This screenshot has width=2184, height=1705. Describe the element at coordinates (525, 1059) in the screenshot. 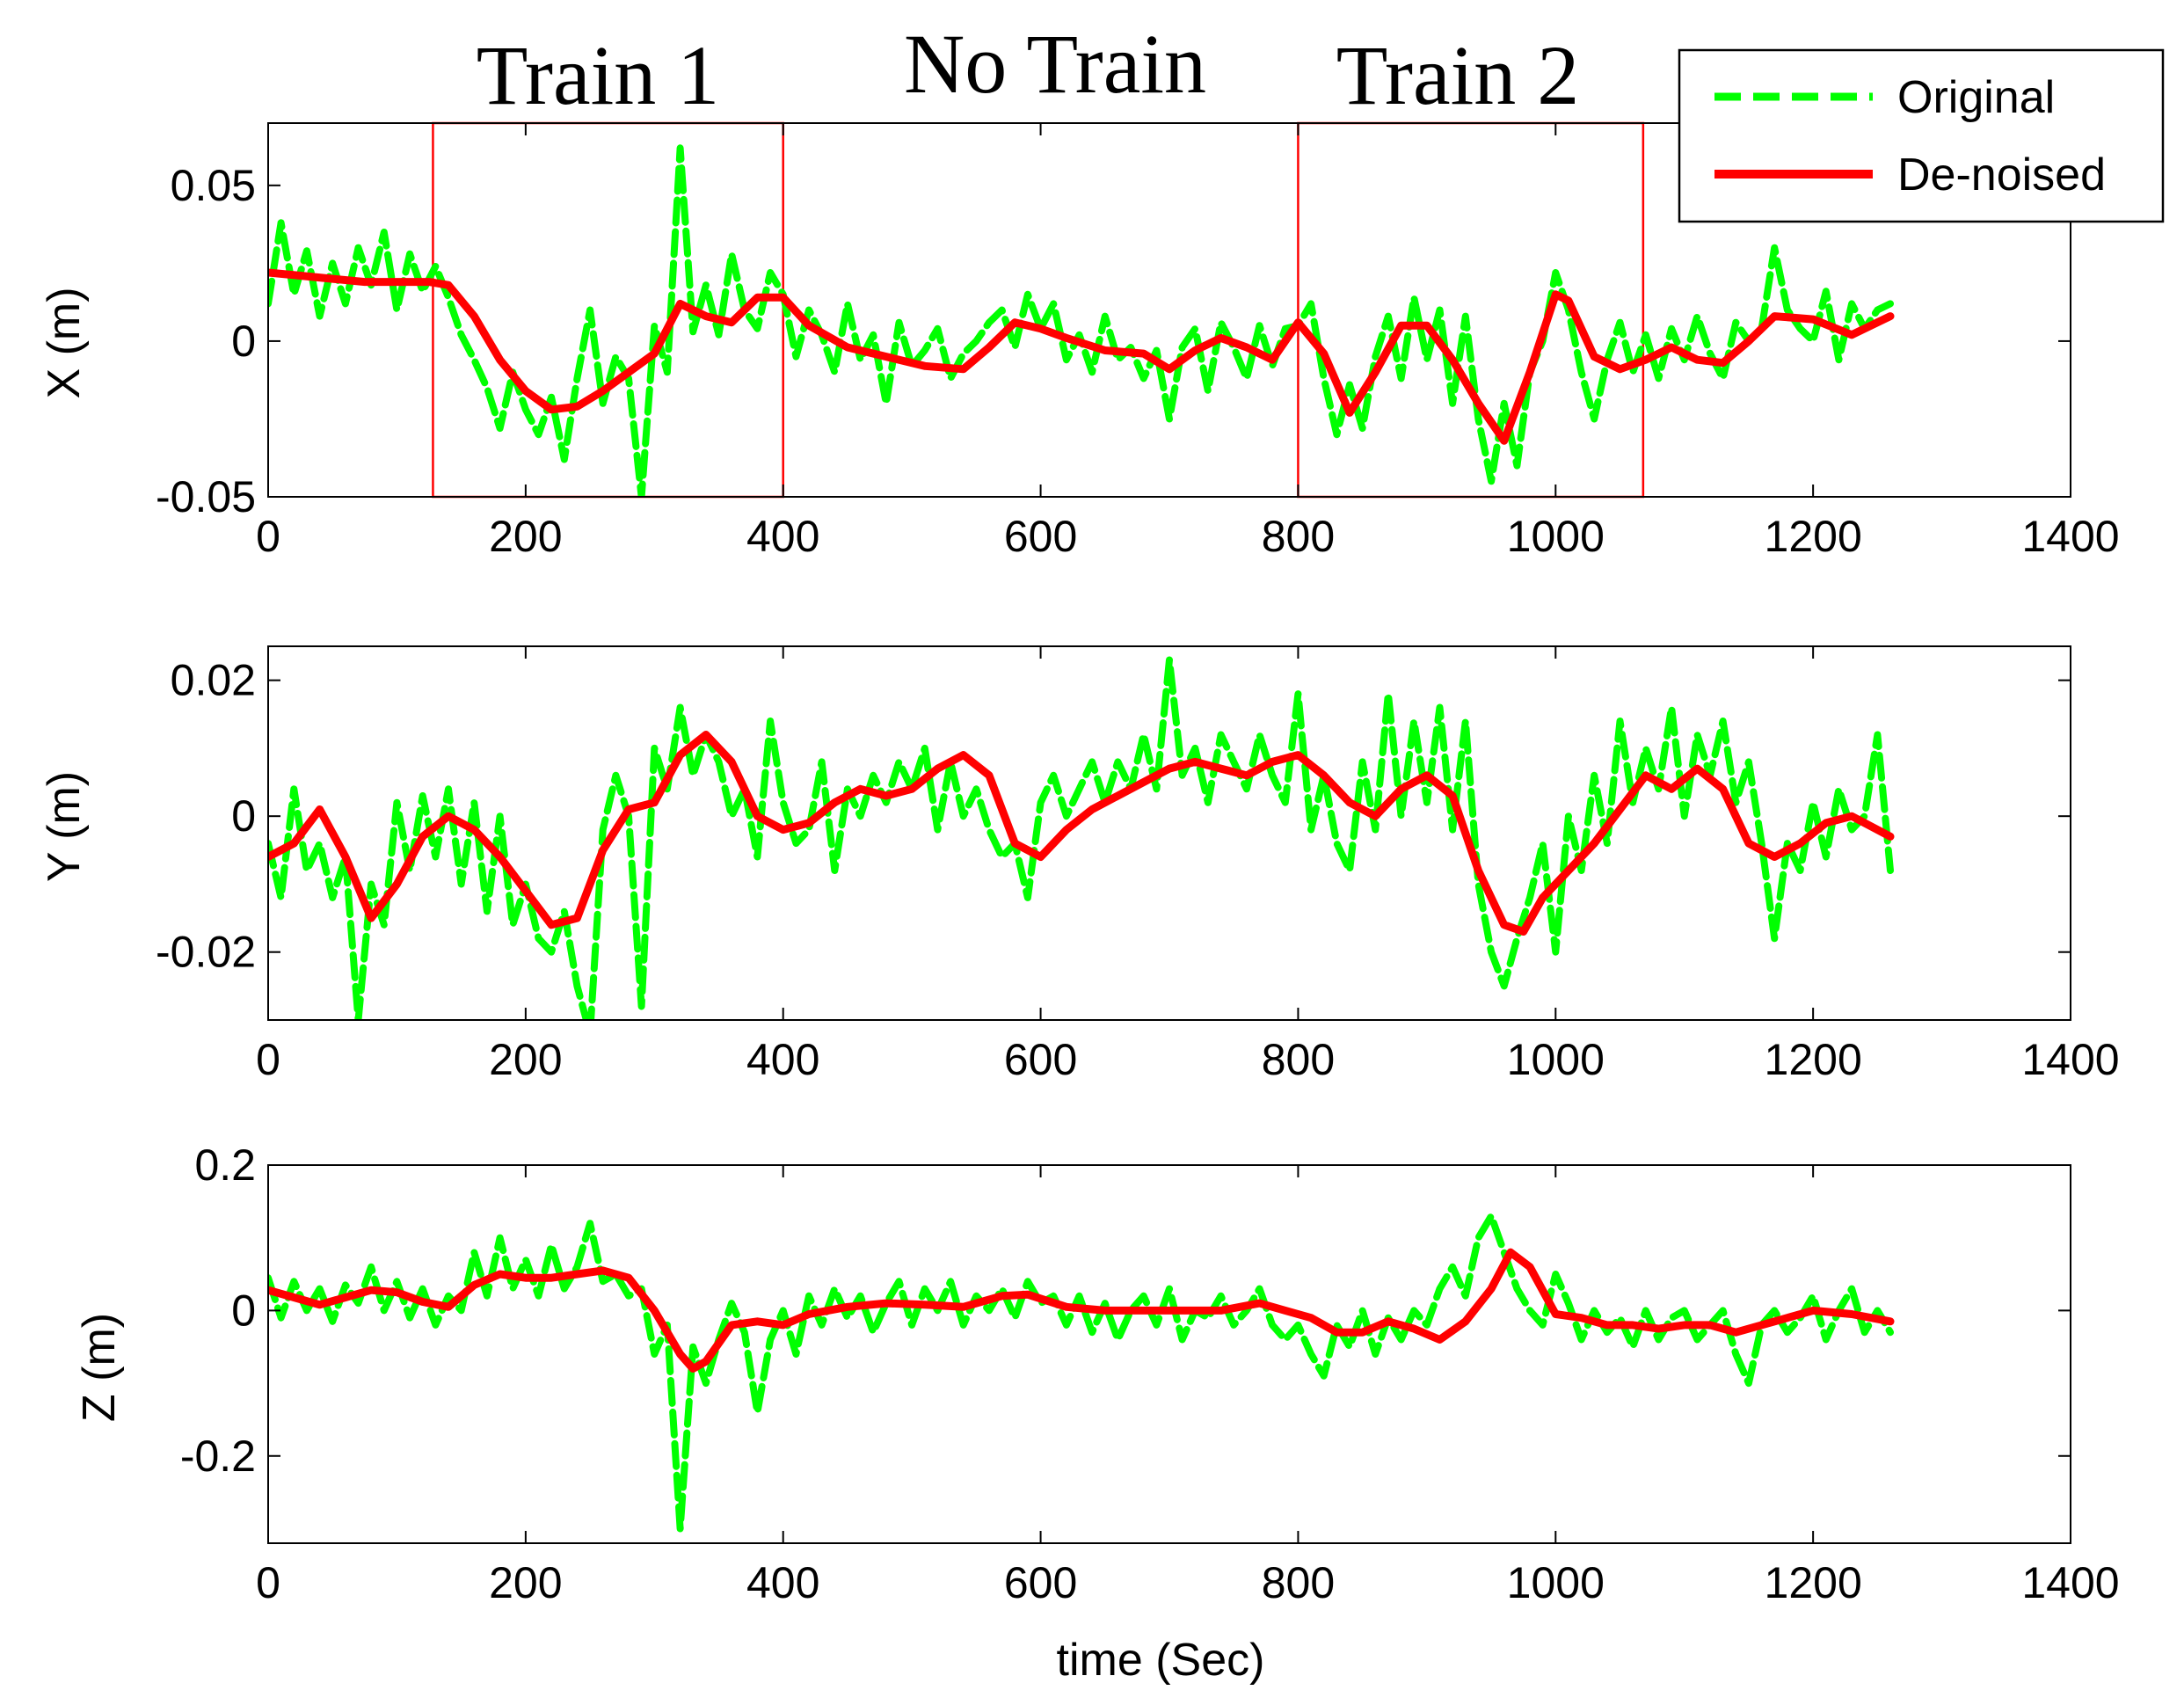

I see `y-x-tick-label: 200` at that location.